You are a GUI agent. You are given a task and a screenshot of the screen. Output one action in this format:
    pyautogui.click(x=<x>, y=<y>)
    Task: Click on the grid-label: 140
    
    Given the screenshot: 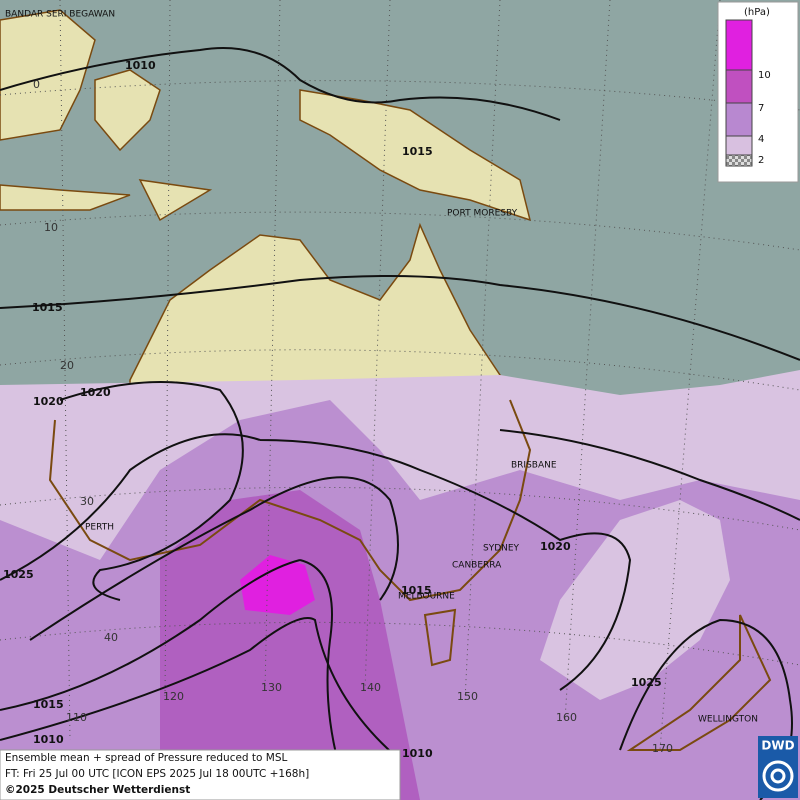 What is the action you would take?
    pyautogui.click(x=370, y=687)
    